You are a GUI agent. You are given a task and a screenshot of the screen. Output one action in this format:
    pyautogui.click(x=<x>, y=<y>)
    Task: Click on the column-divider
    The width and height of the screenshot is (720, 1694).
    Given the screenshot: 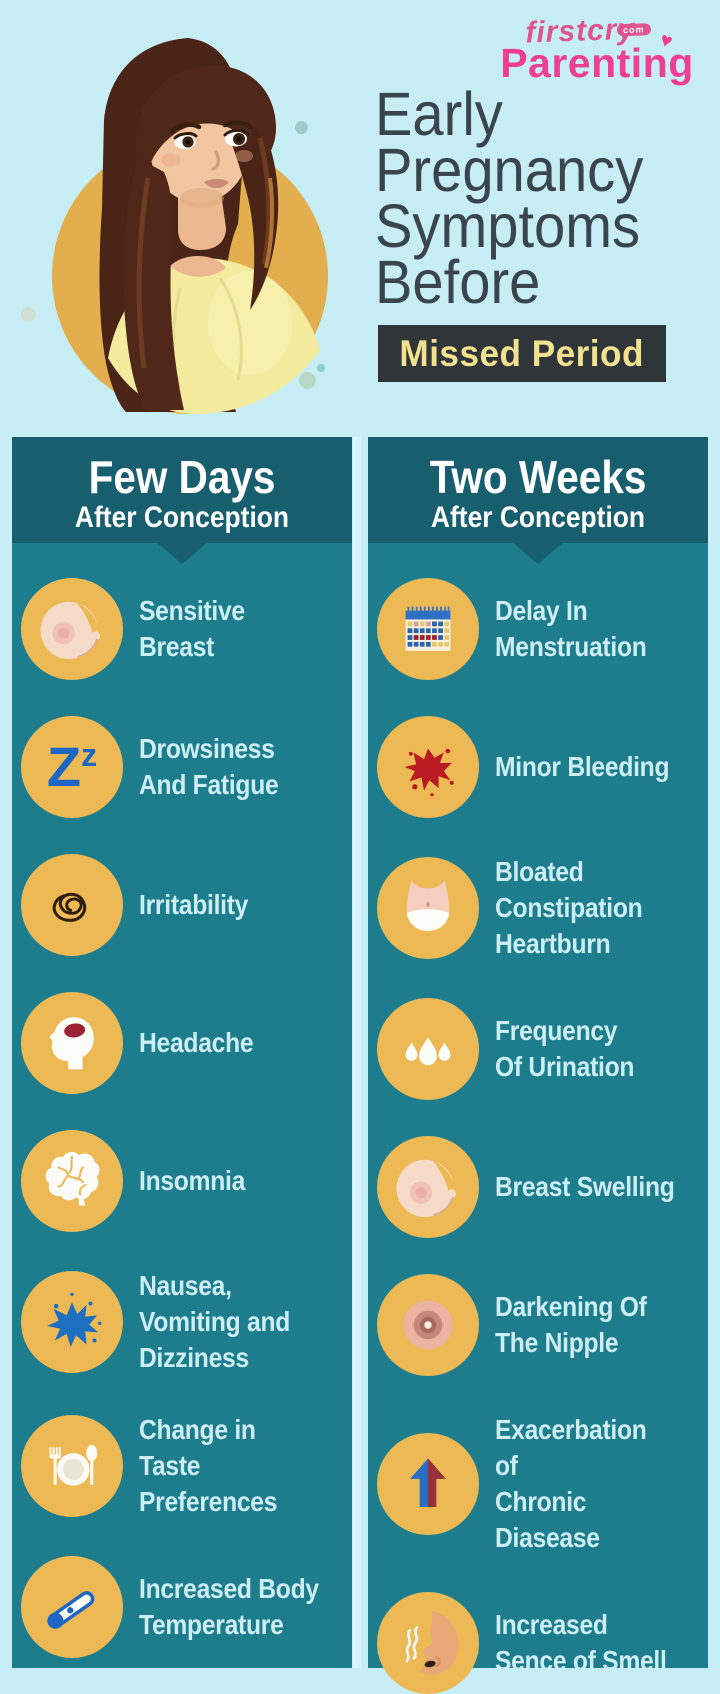 What is the action you would take?
    pyautogui.click(x=357, y=1052)
    